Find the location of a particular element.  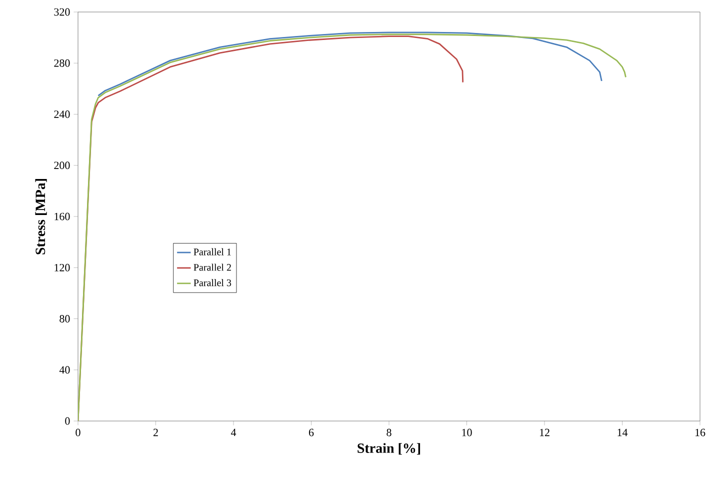

x-axis-title: Strain [%] is located at coordinates (389, 449).